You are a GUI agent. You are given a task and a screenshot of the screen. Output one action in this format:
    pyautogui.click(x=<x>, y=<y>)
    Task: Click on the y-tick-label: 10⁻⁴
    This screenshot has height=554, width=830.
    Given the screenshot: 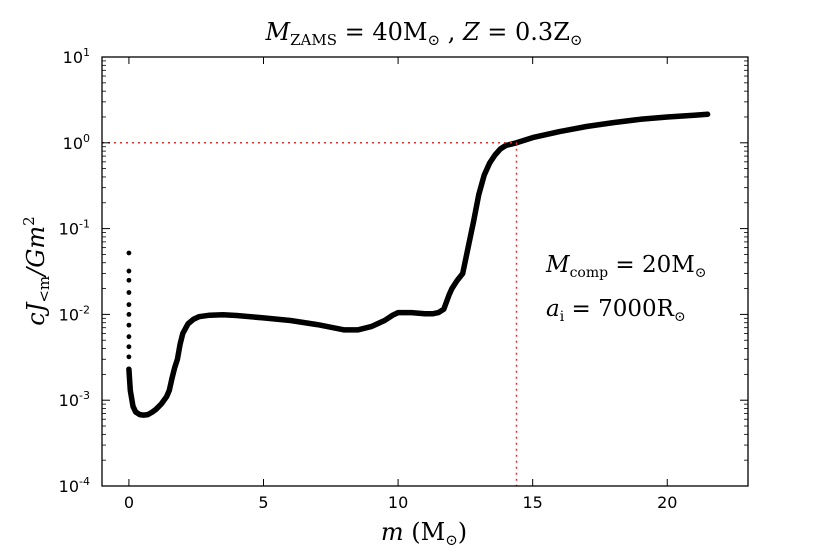 What is the action you would take?
    pyautogui.click(x=74, y=485)
    